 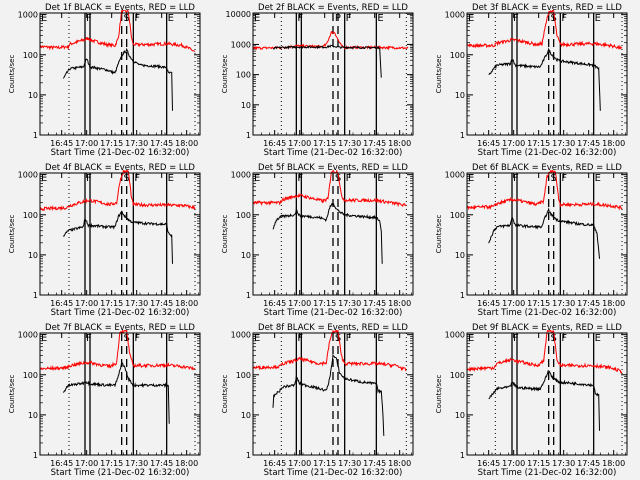 I want to click on chart-title: Det 5f BLACK = Events, RED = LLD, so click(x=333, y=168).